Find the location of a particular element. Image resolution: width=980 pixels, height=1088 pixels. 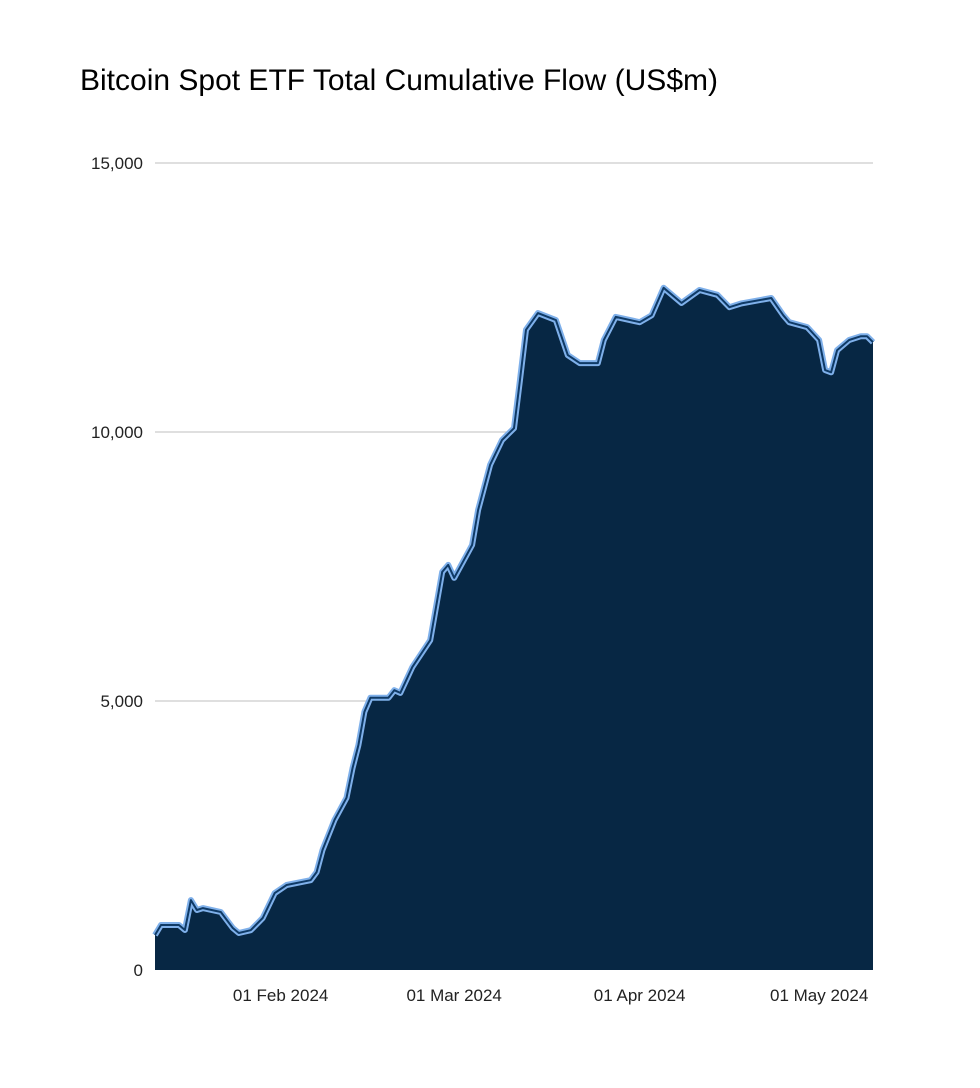

x-tick-label: 01 Feb 2024 is located at coordinates (280, 995).